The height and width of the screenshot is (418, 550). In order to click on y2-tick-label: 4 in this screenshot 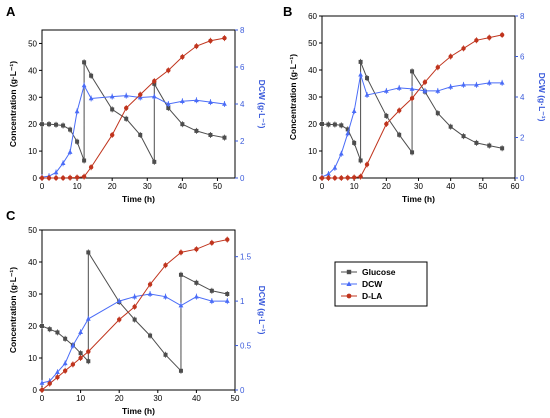, I will do `click(242, 104)`.